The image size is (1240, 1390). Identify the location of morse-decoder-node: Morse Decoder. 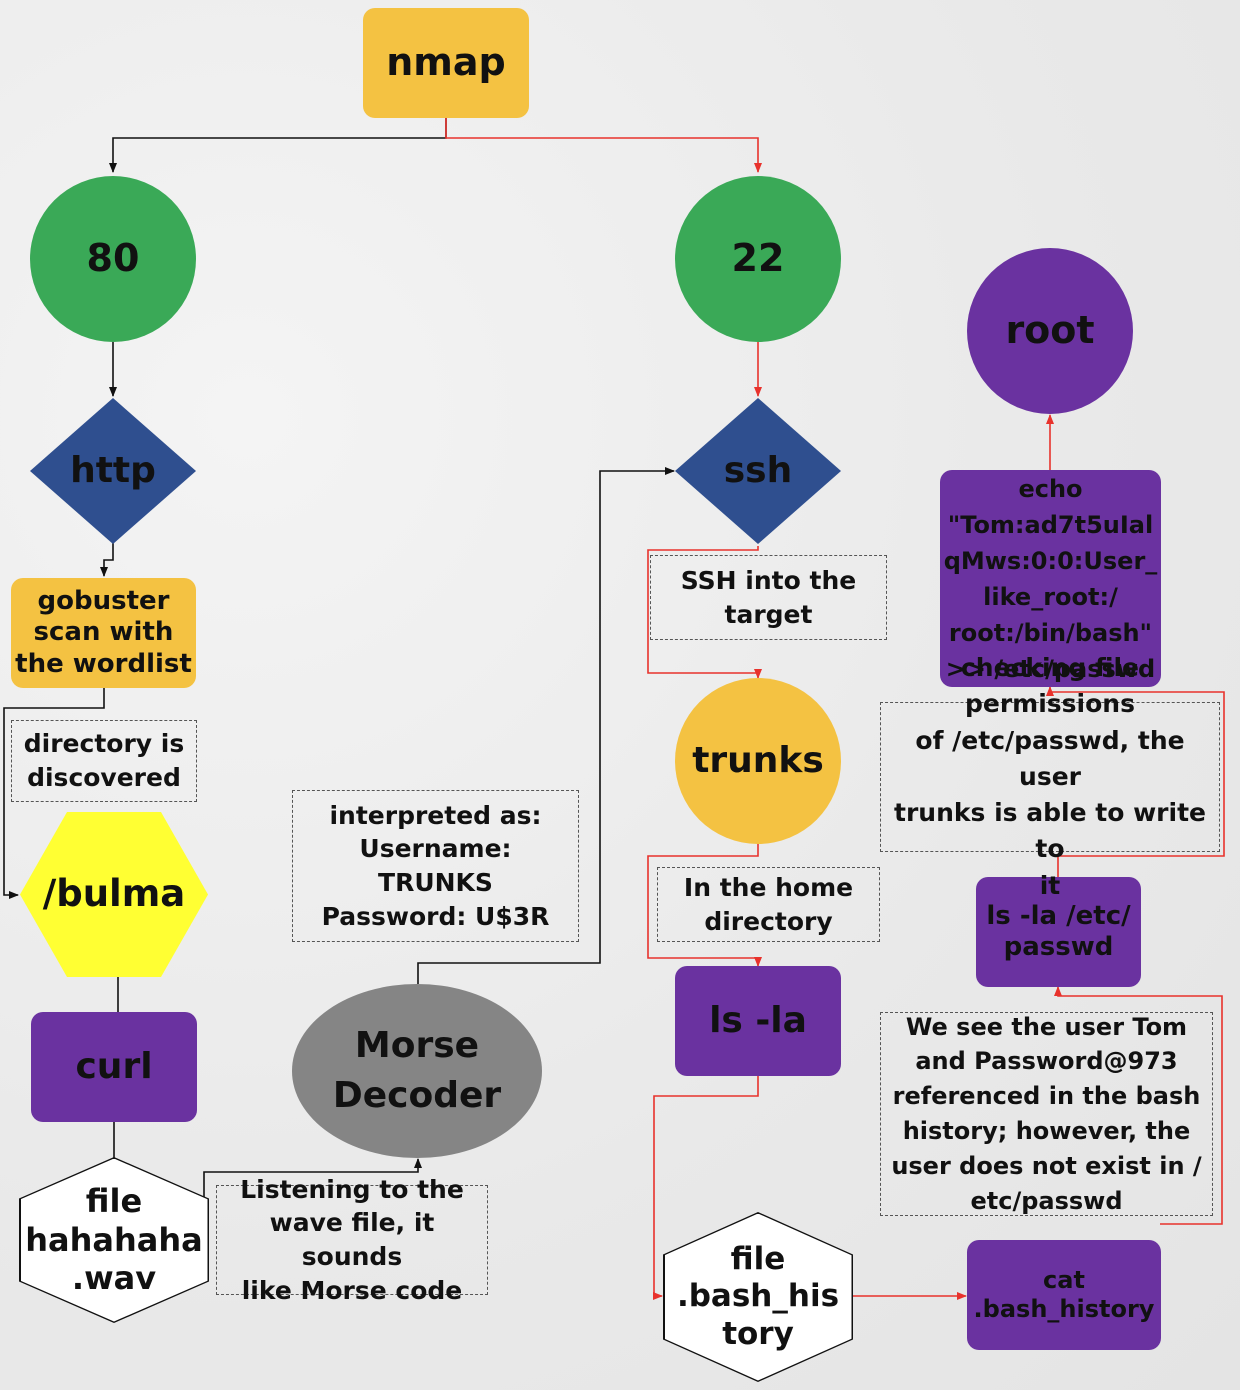
(417, 1071).